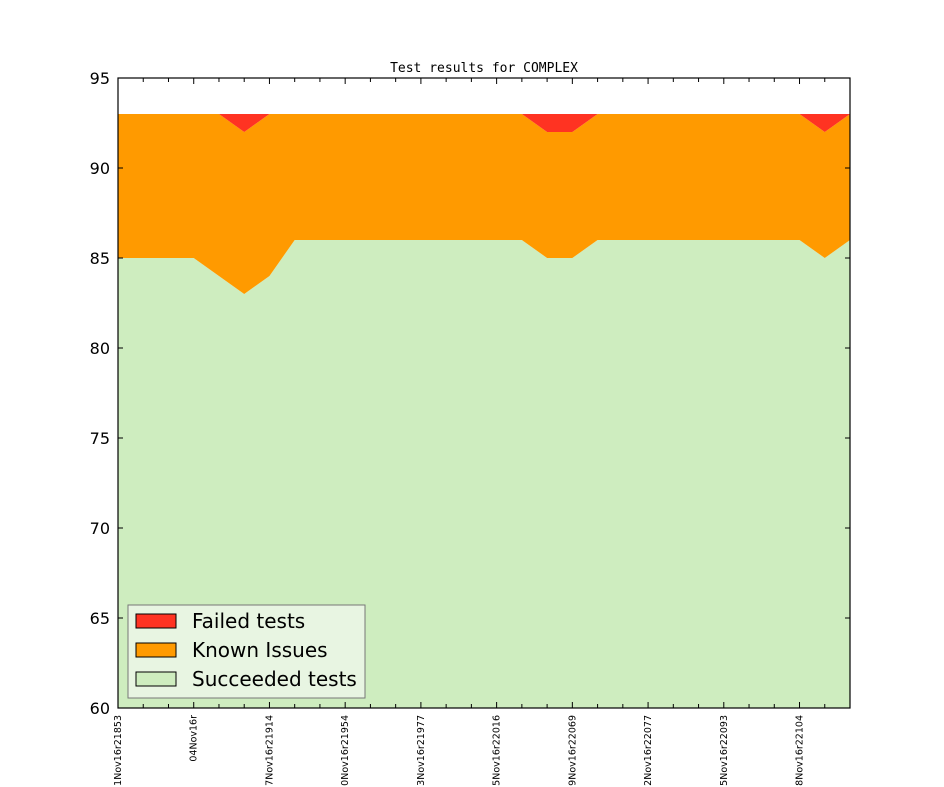 This screenshot has height=787, width=944. I want to click on y-tick-label: 70, so click(100, 528).